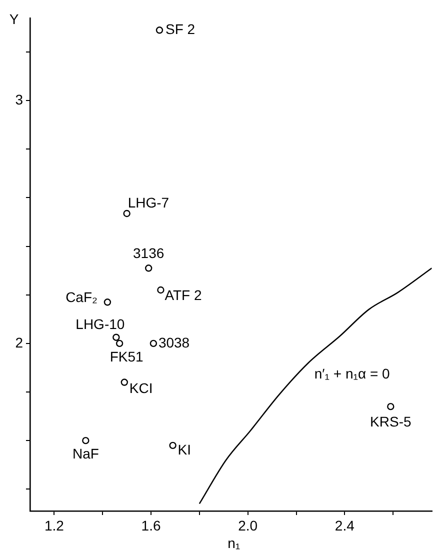  I want to click on x-tick-label: 1.6, so click(151, 525).